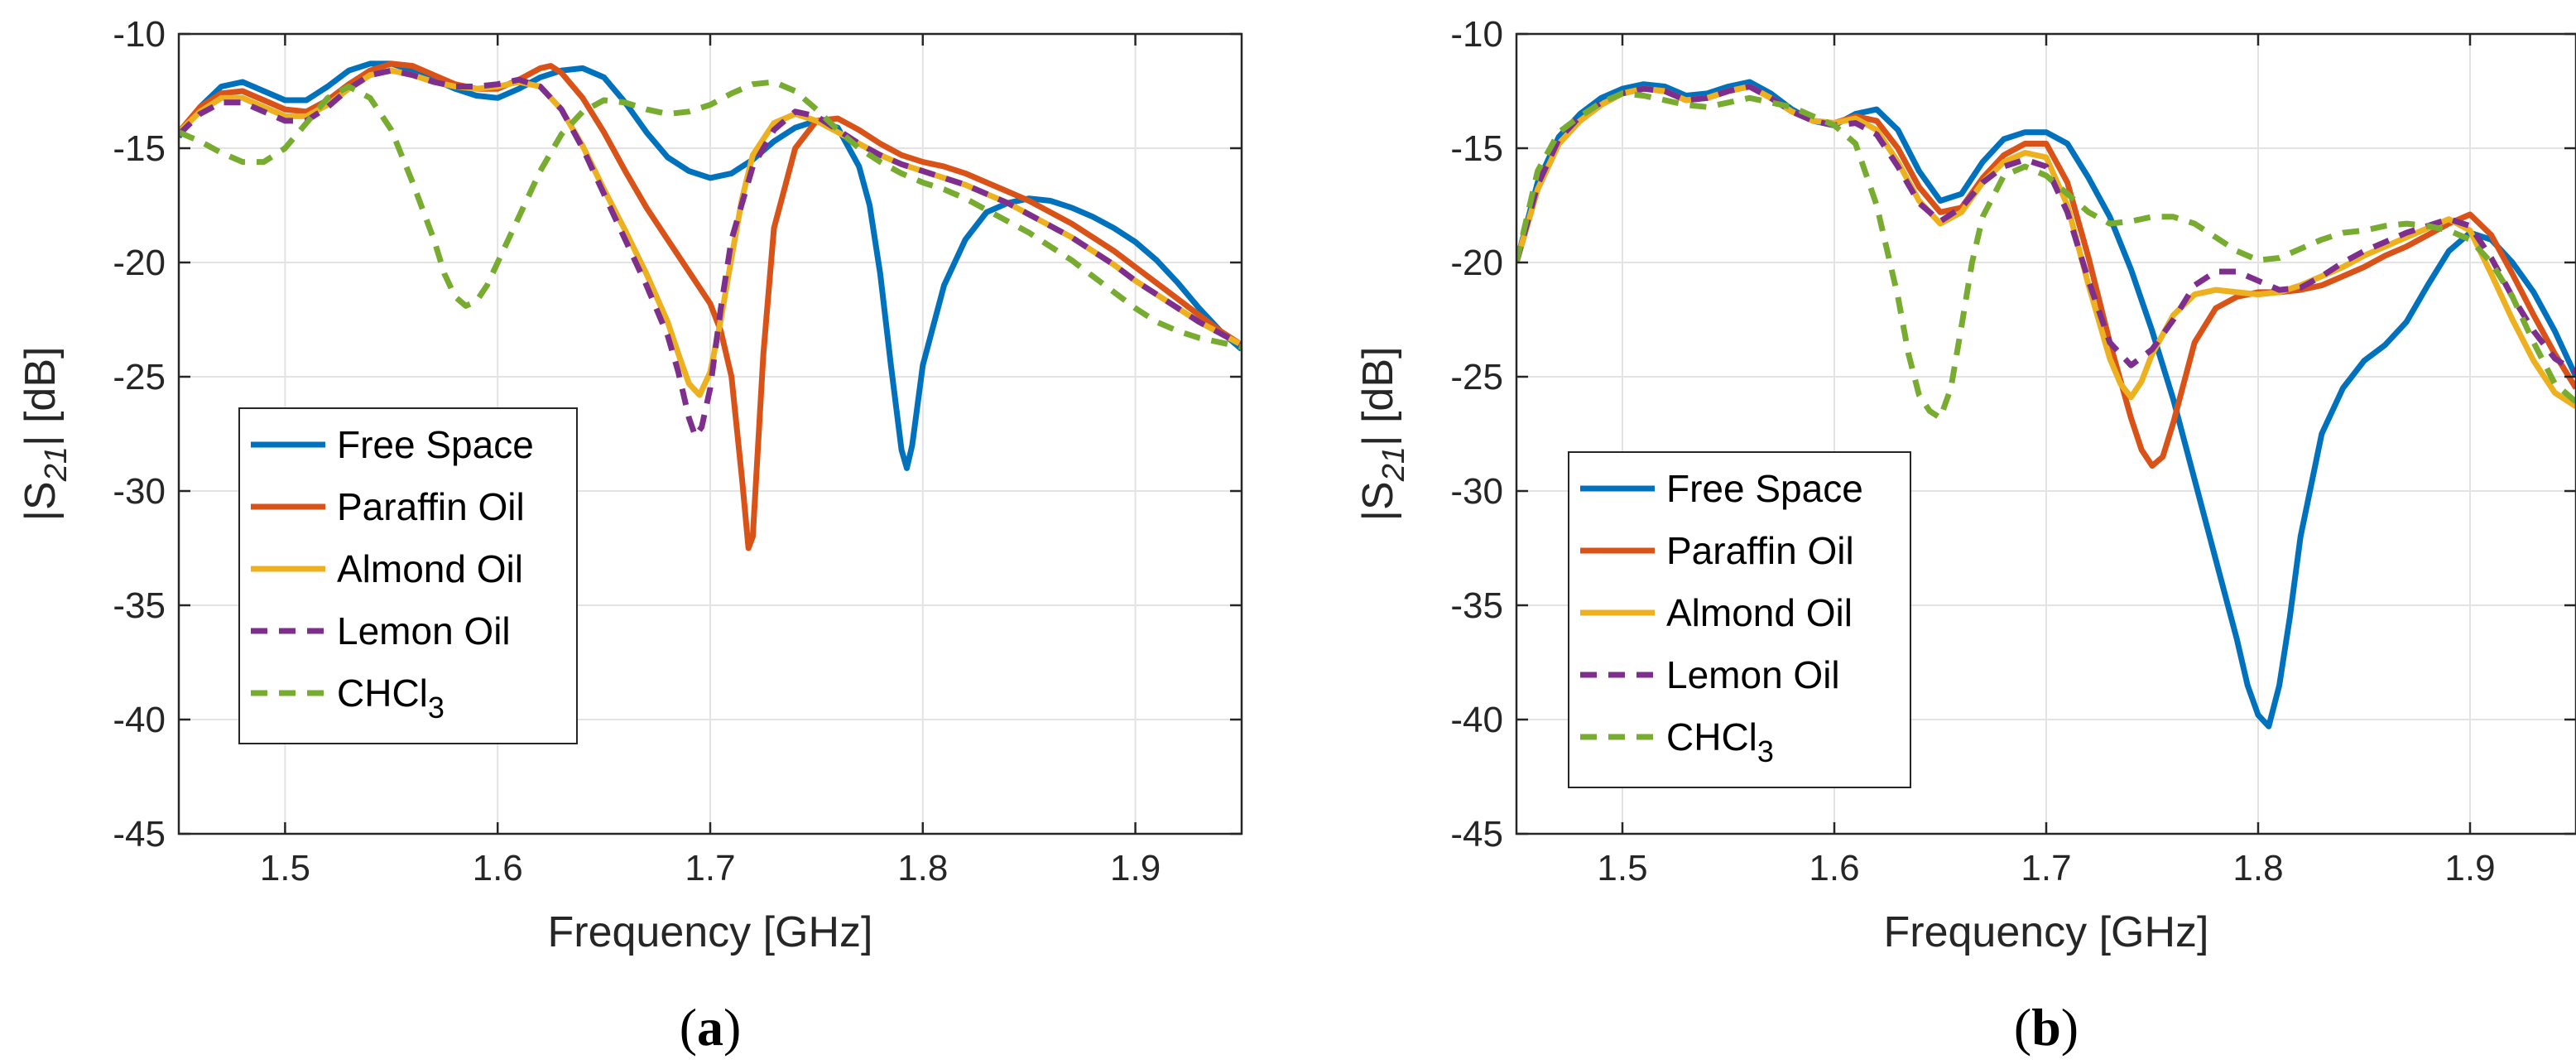  I want to click on panel-label-letter: b, so click(2046, 1027).